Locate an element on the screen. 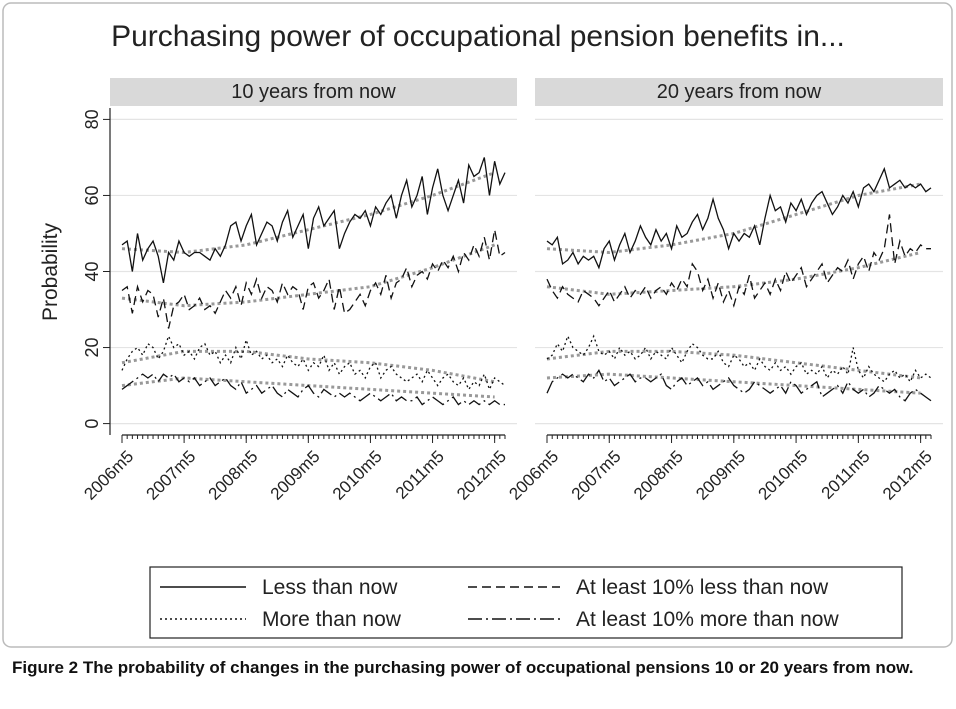  legend-label: At least 10% more than now is located at coordinates (707, 619).